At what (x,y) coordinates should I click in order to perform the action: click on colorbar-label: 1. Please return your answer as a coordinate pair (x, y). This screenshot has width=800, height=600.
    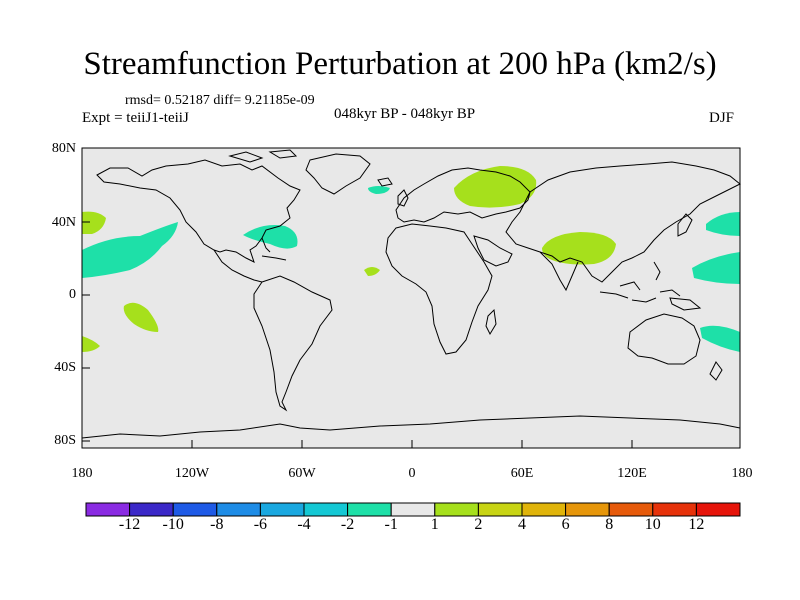
    Looking at the image, I should click on (434, 524).